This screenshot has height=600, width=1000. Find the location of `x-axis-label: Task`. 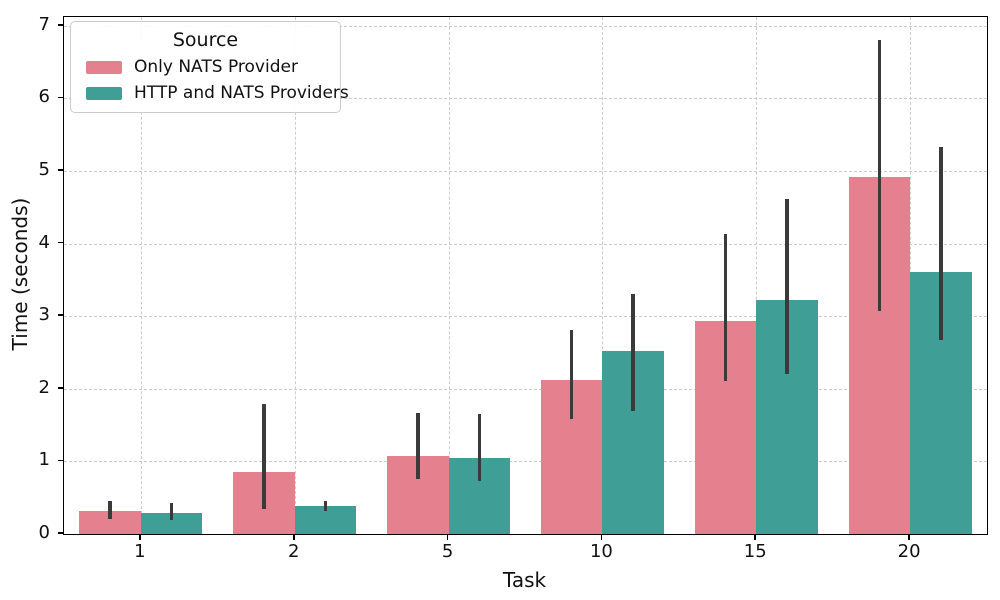

x-axis-label: Task is located at coordinates (524, 580).